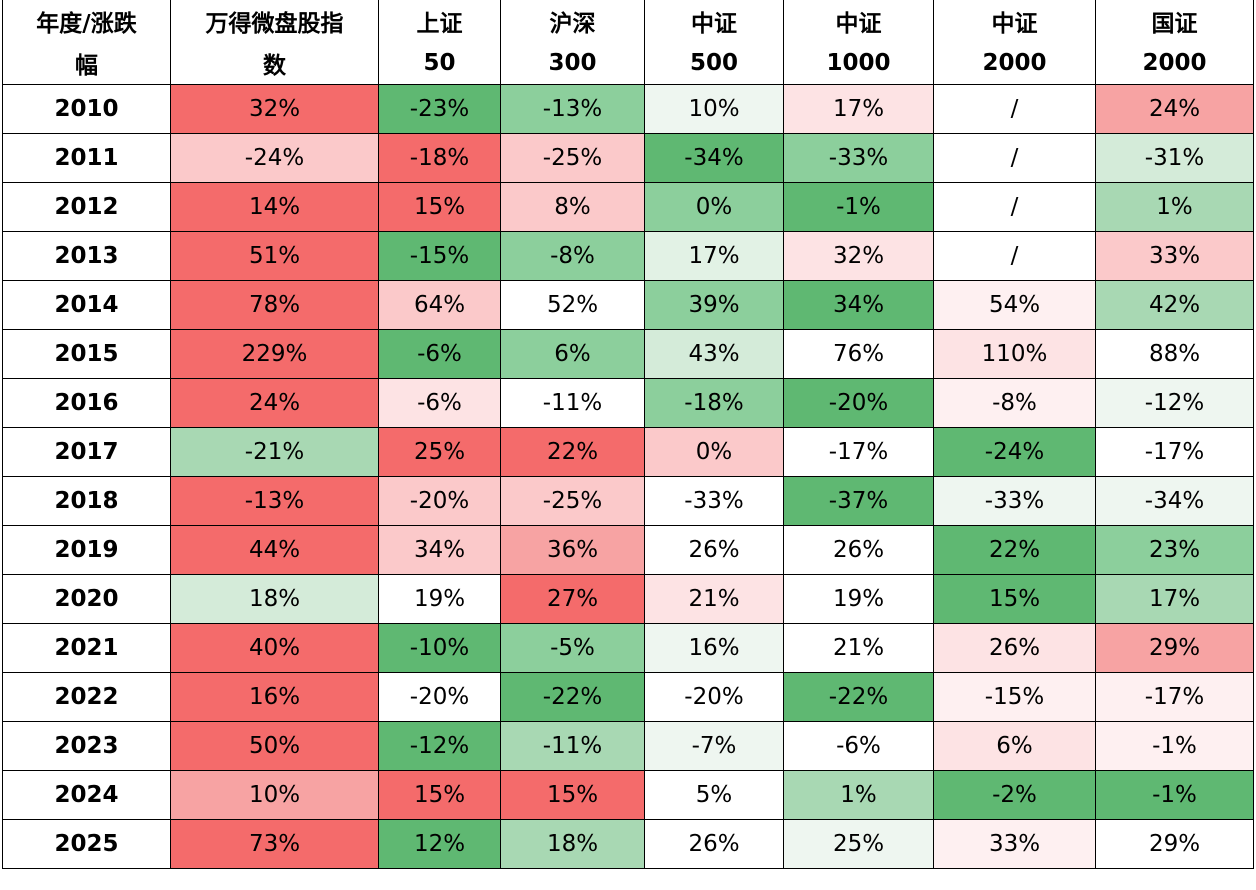  I want to click on table-row: 2018 -13% -20% -25% -33% -37% -33% -34%, so click(628, 501).